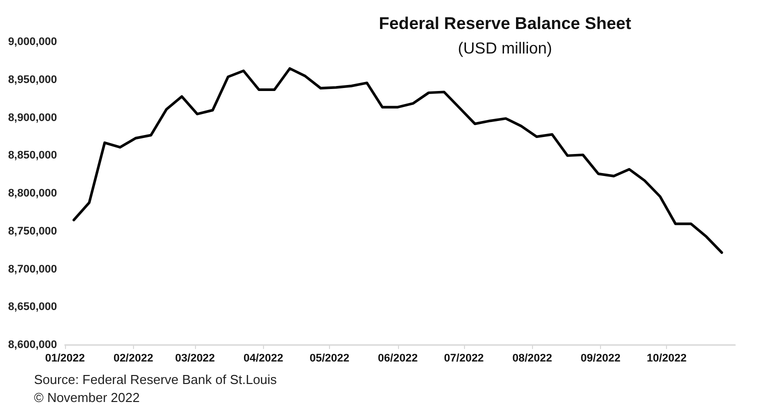  I want to click on x-tick-label: 10/2022, so click(666, 358).